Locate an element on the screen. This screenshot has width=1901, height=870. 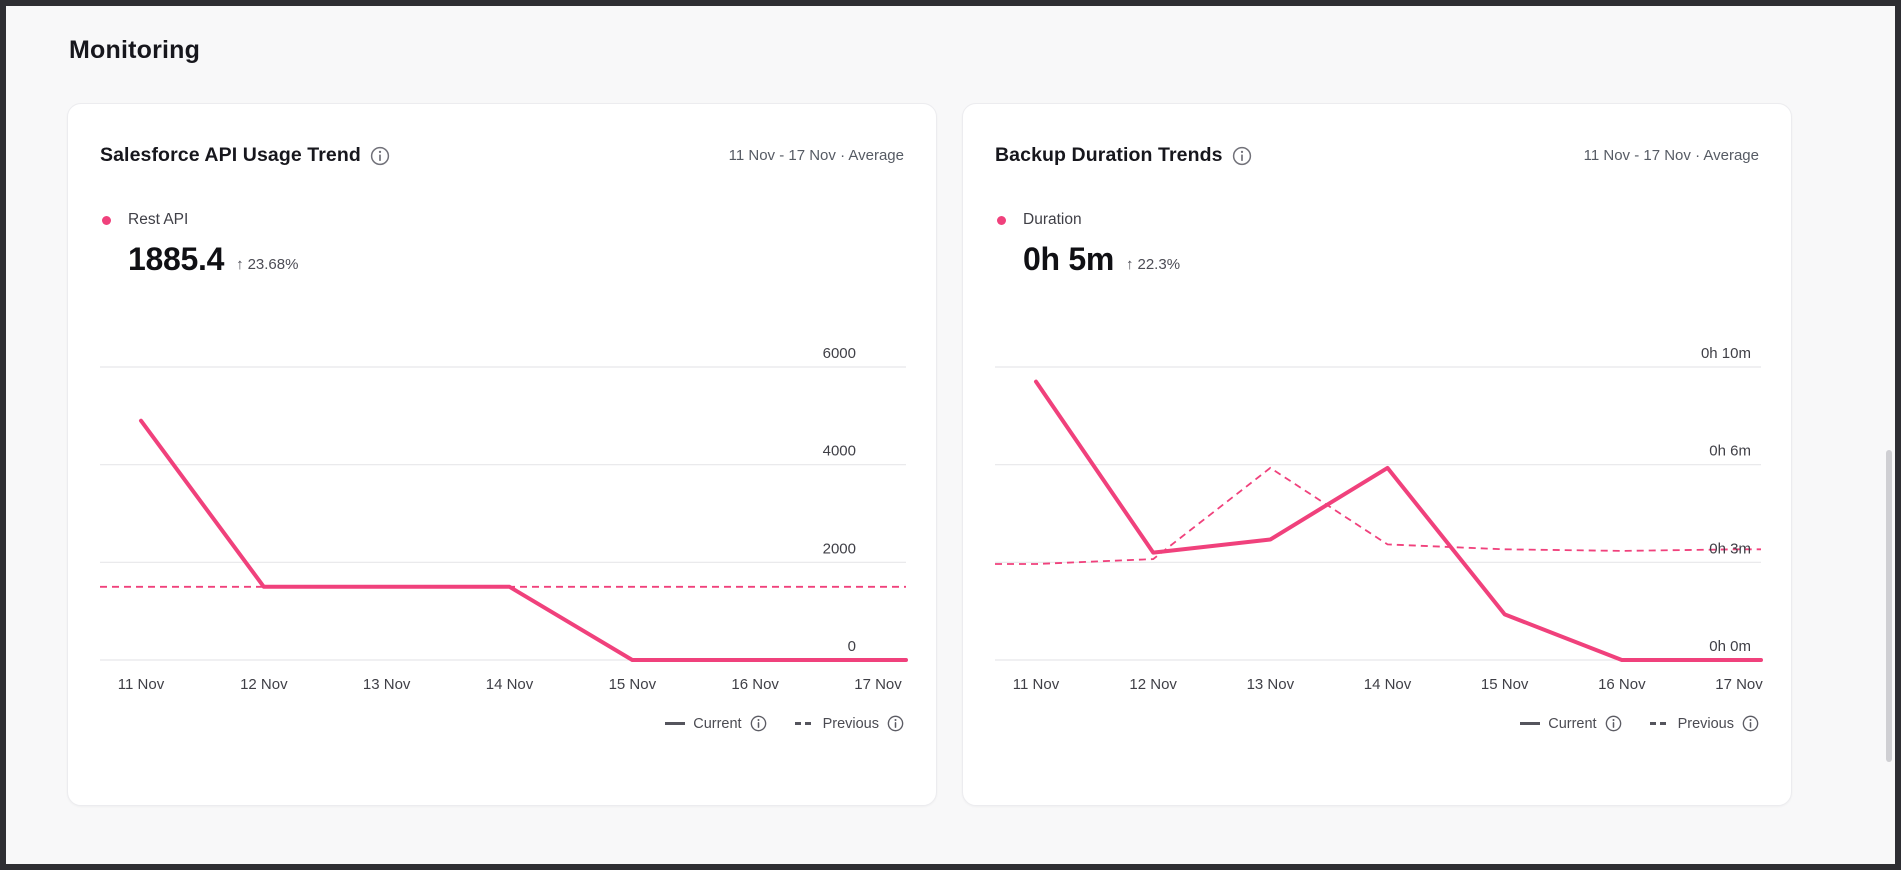
svg-text: 0h 10m is located at coordinates (1726, 353).